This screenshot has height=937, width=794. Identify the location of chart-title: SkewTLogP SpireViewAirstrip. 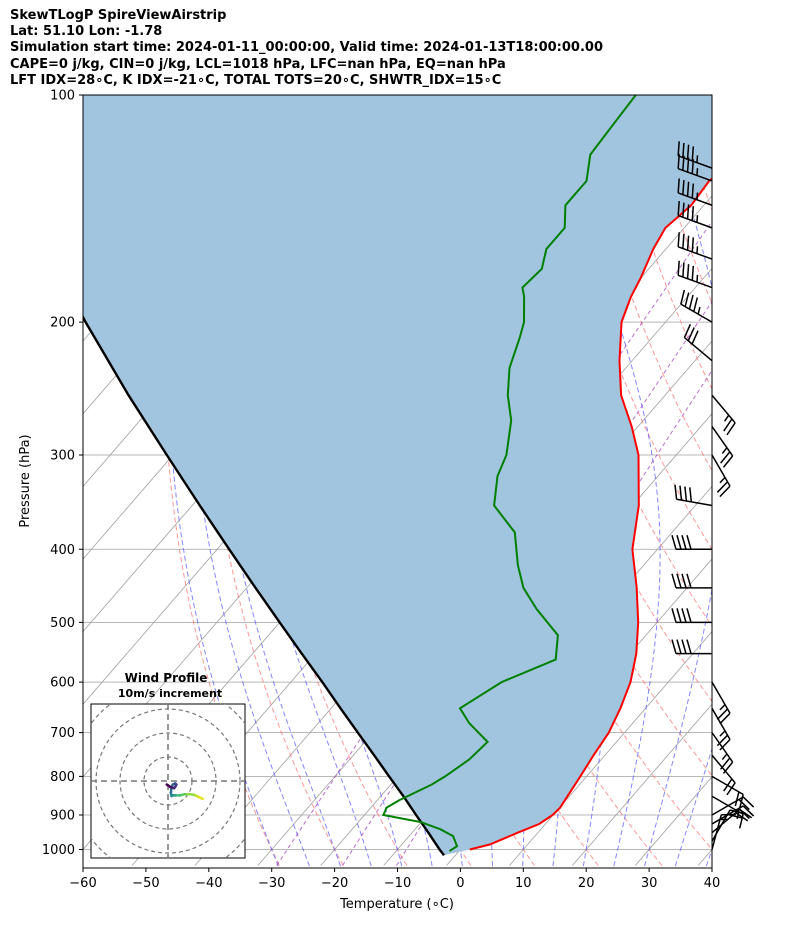
(118, 15).